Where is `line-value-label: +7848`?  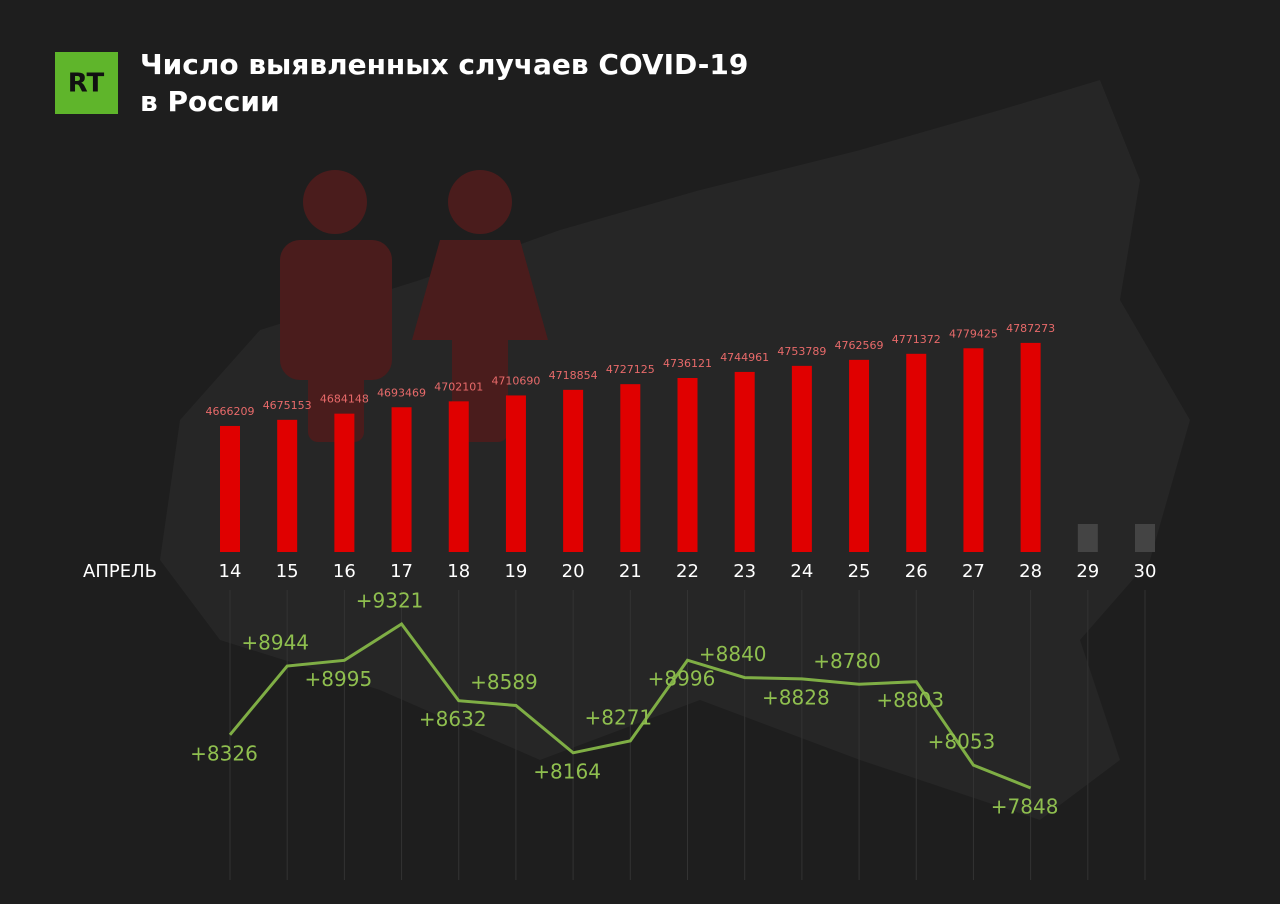 line-value-label: +7848 is located at coordinates (1025, 806).